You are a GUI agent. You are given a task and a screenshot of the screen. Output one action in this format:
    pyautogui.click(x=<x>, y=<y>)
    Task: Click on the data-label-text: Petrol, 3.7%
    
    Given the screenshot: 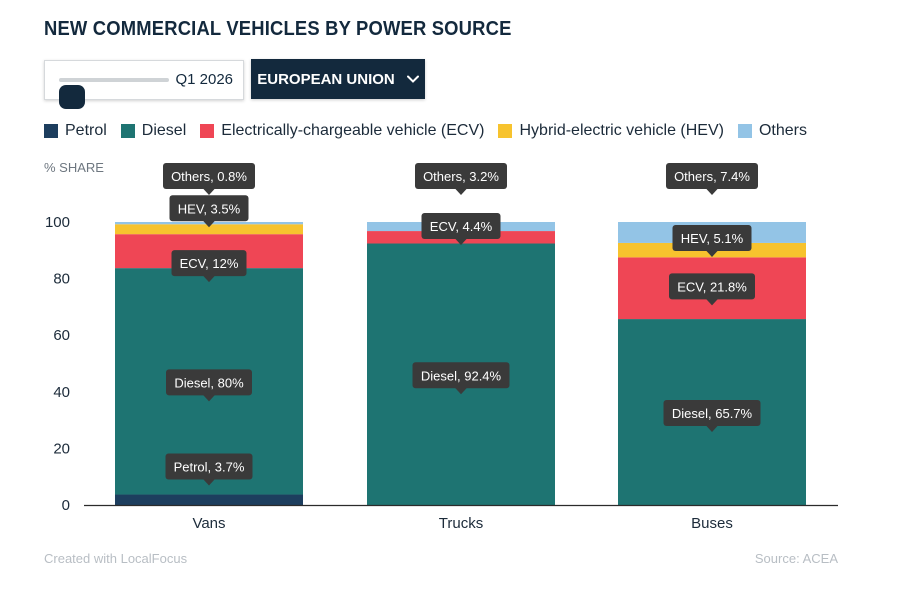 What is the action you would take?
    pyautogui.click(x=209, y=467)
    